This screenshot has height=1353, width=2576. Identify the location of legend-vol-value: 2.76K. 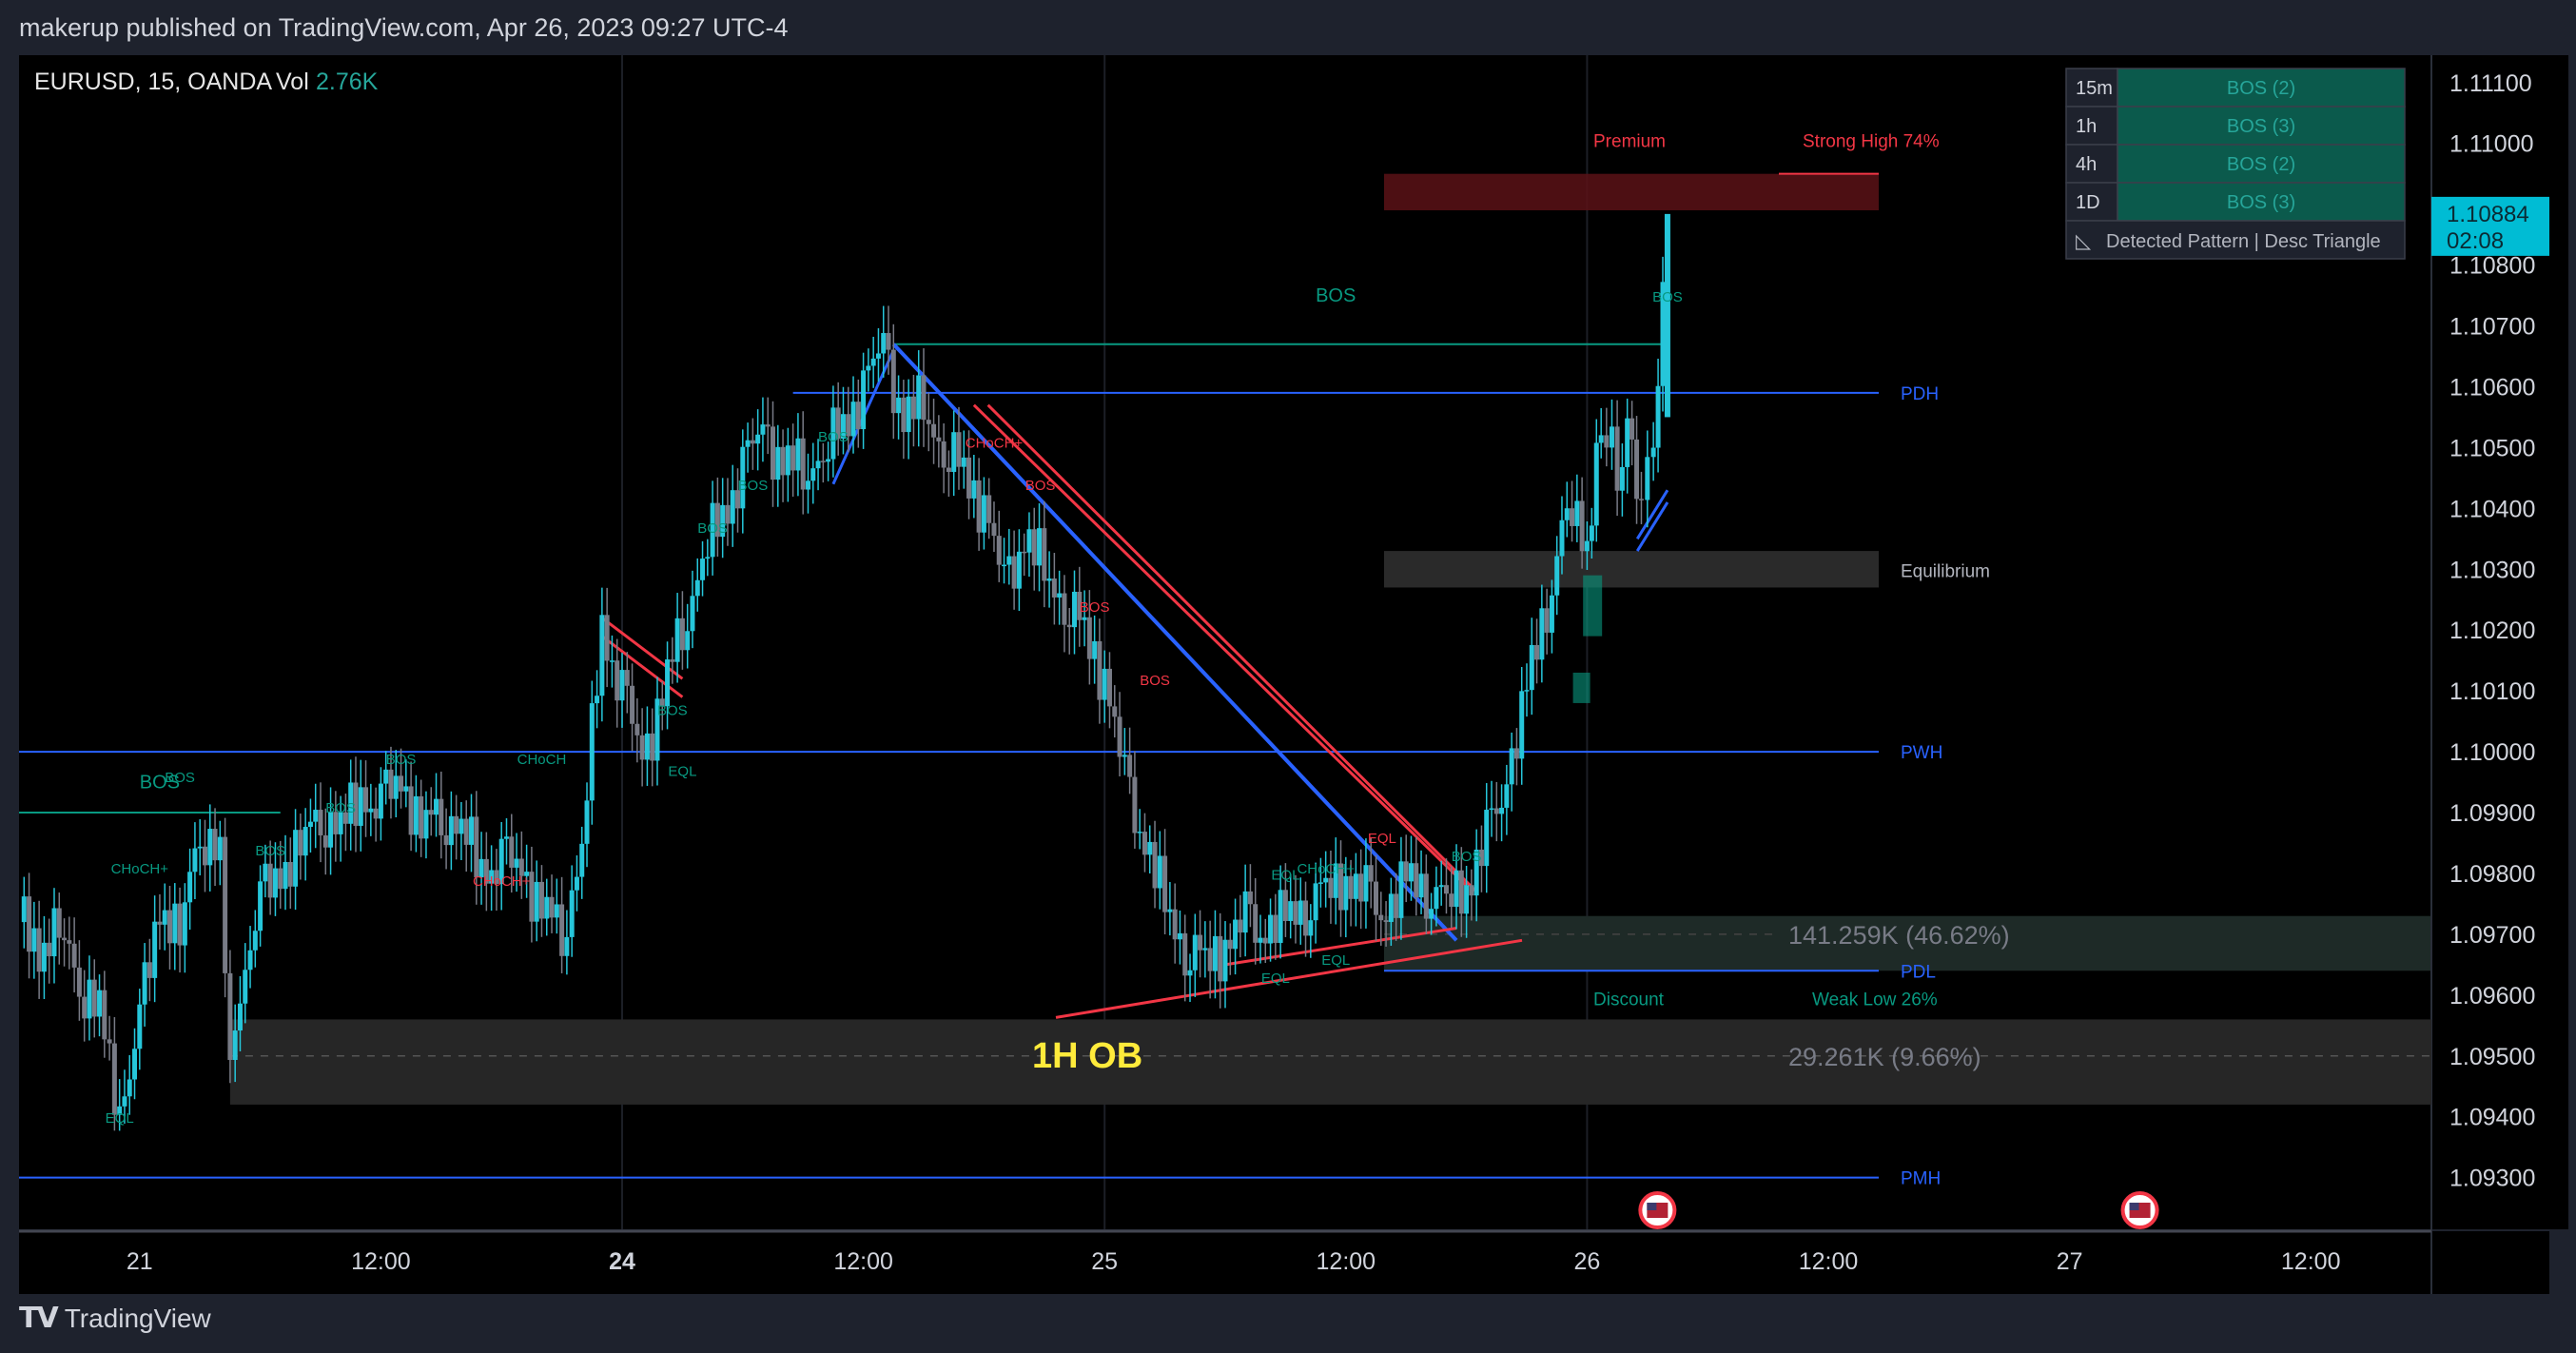
(347, 82).